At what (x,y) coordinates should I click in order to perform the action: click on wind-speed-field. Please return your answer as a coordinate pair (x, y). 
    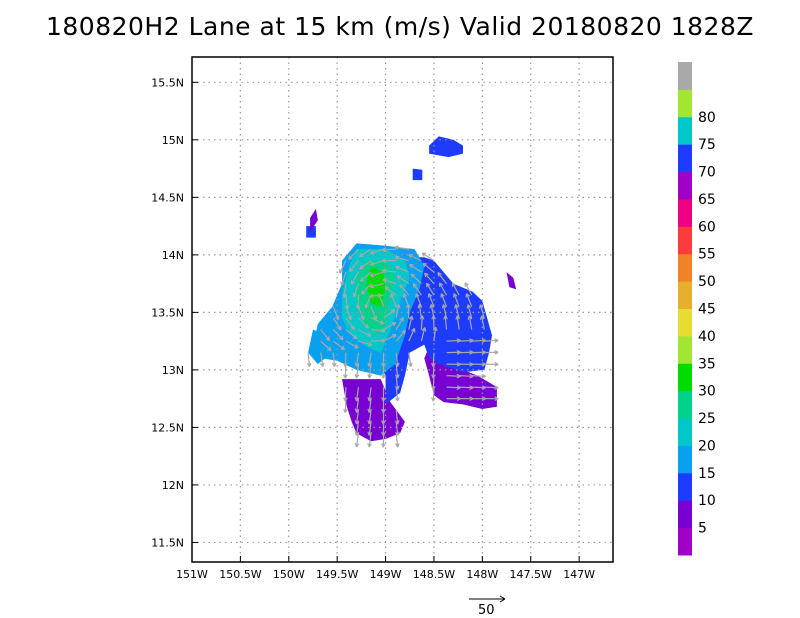
    Looking at the image, I should click on (411, 289).